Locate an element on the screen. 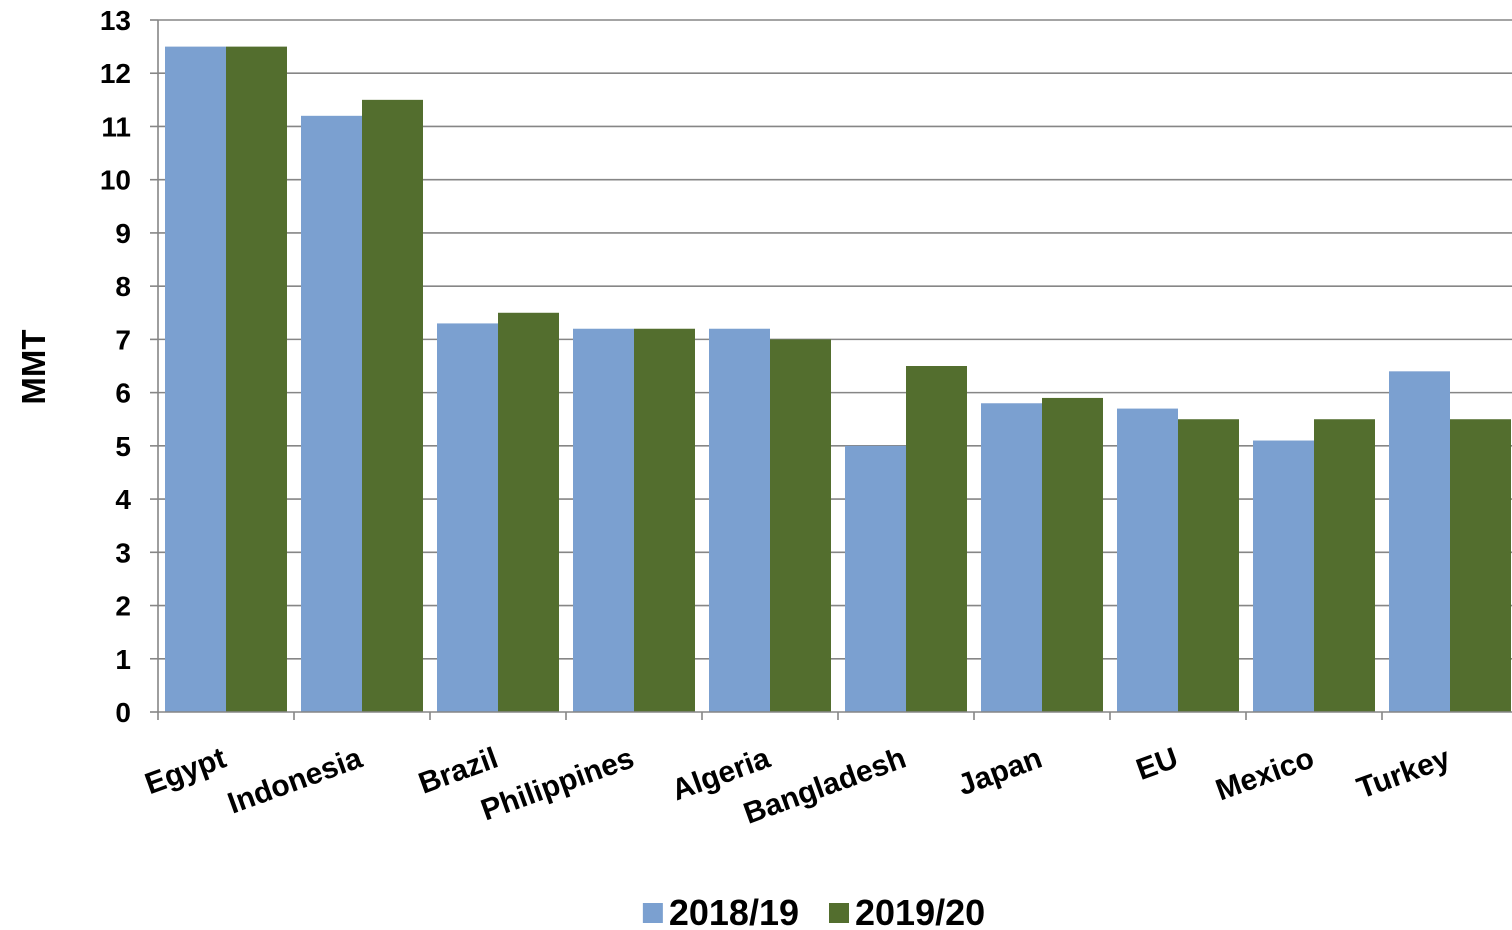 Image resolution: width=1512 pixels, height=930 pixels. y-tick-label: 12 is located at coordinates (115, 73).